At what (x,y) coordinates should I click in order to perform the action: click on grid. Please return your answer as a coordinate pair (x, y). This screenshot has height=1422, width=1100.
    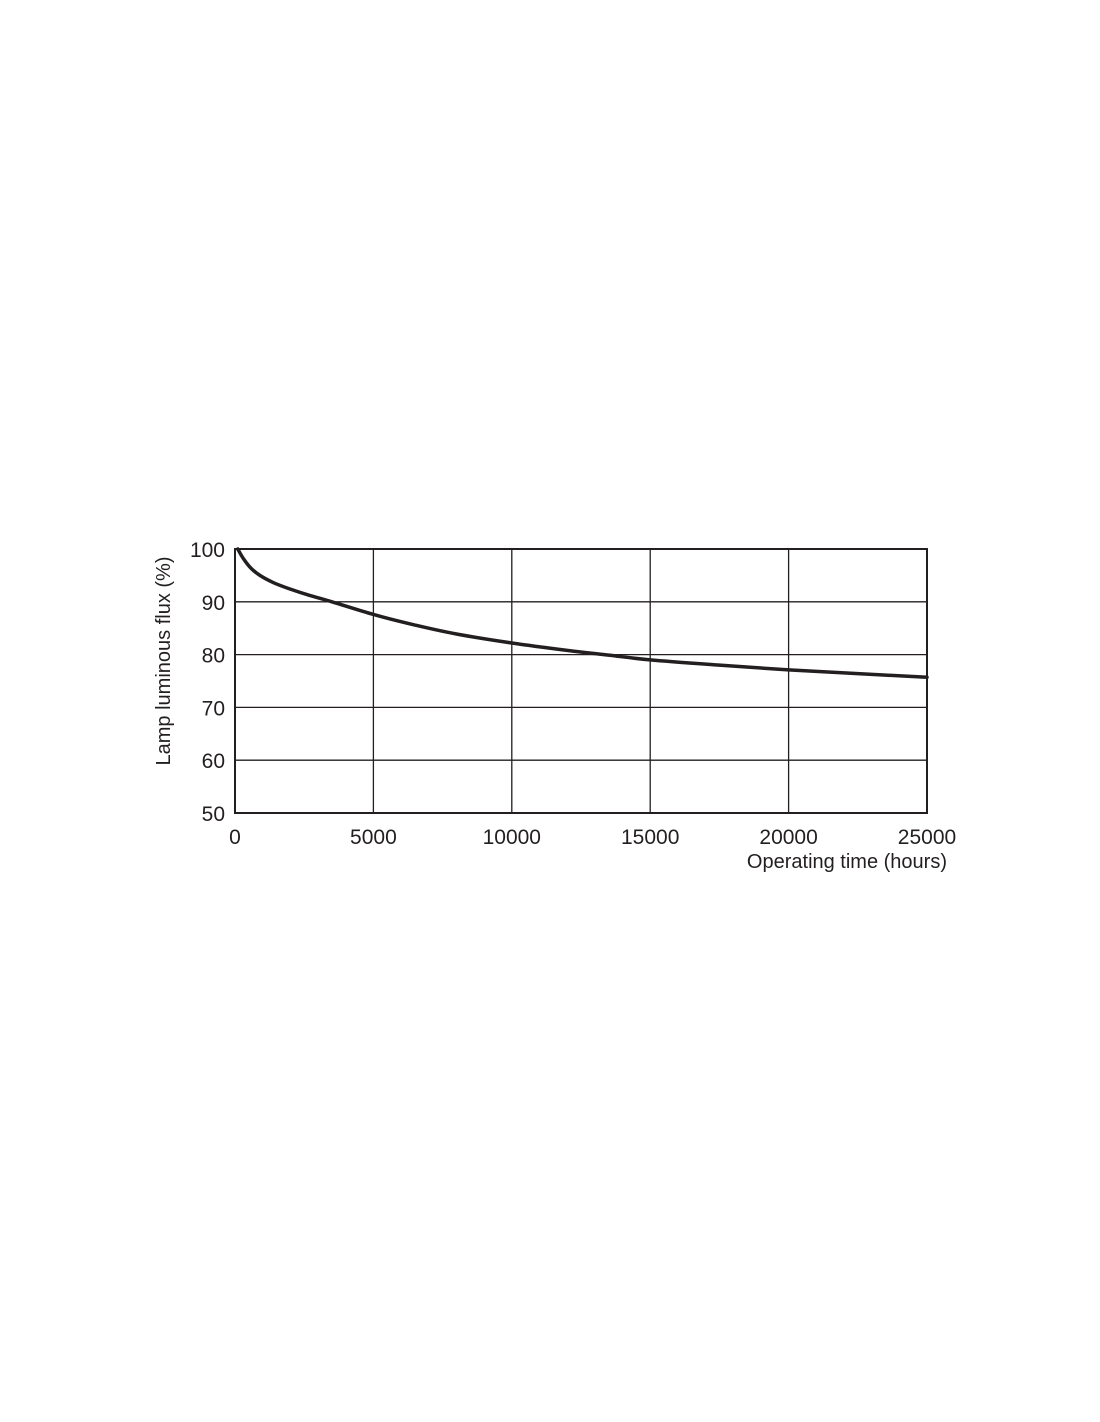
    Looking at the image, I should click on (581, 681).